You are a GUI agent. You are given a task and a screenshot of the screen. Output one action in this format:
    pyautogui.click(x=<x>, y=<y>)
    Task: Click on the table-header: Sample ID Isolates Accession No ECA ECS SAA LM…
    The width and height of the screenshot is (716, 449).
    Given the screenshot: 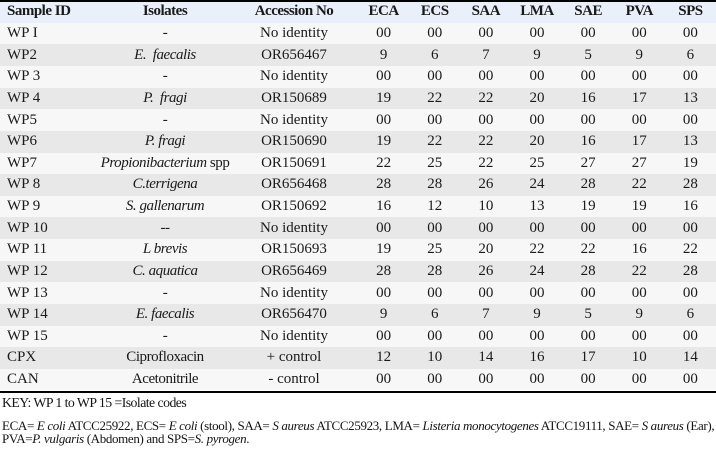 What is the action you would take?
    pyautogui.click(x=358, y=12)
    